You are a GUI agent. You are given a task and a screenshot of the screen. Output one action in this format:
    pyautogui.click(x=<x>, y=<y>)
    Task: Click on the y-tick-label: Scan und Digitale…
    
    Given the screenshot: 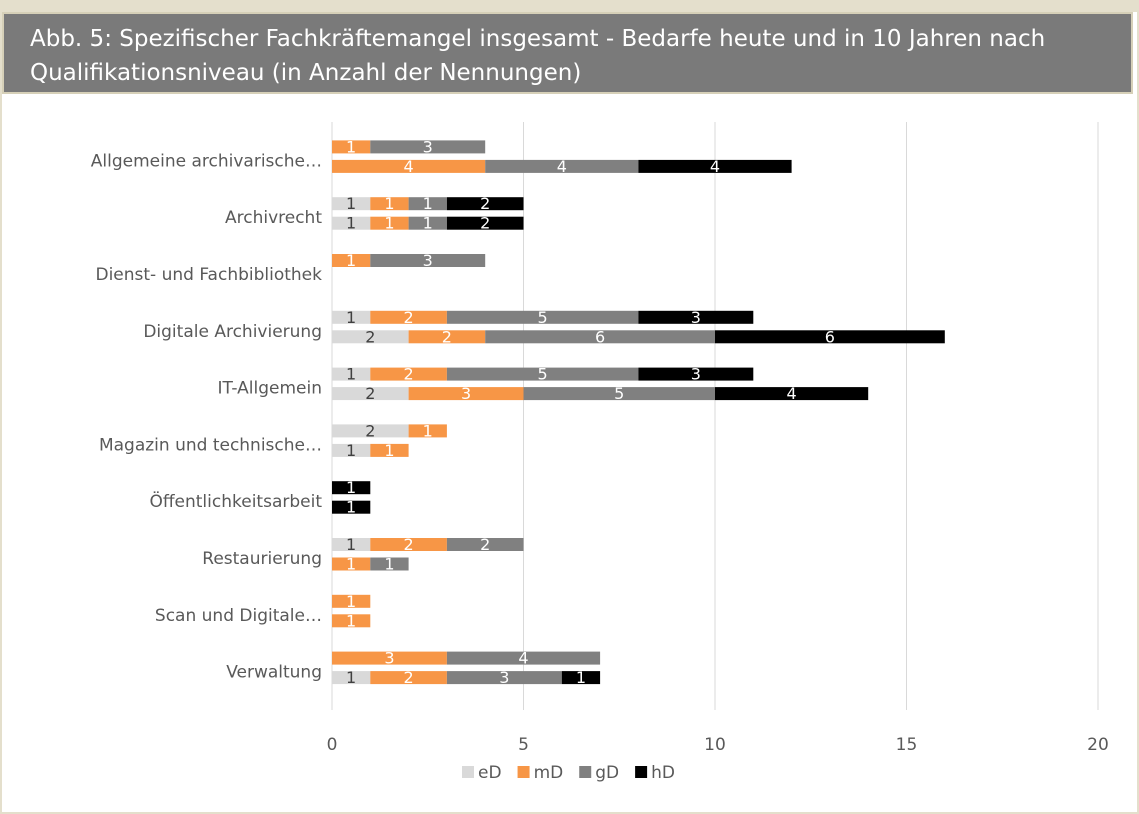 What is the action you would take?
    pyautogui.click(x=238, y=616)
    